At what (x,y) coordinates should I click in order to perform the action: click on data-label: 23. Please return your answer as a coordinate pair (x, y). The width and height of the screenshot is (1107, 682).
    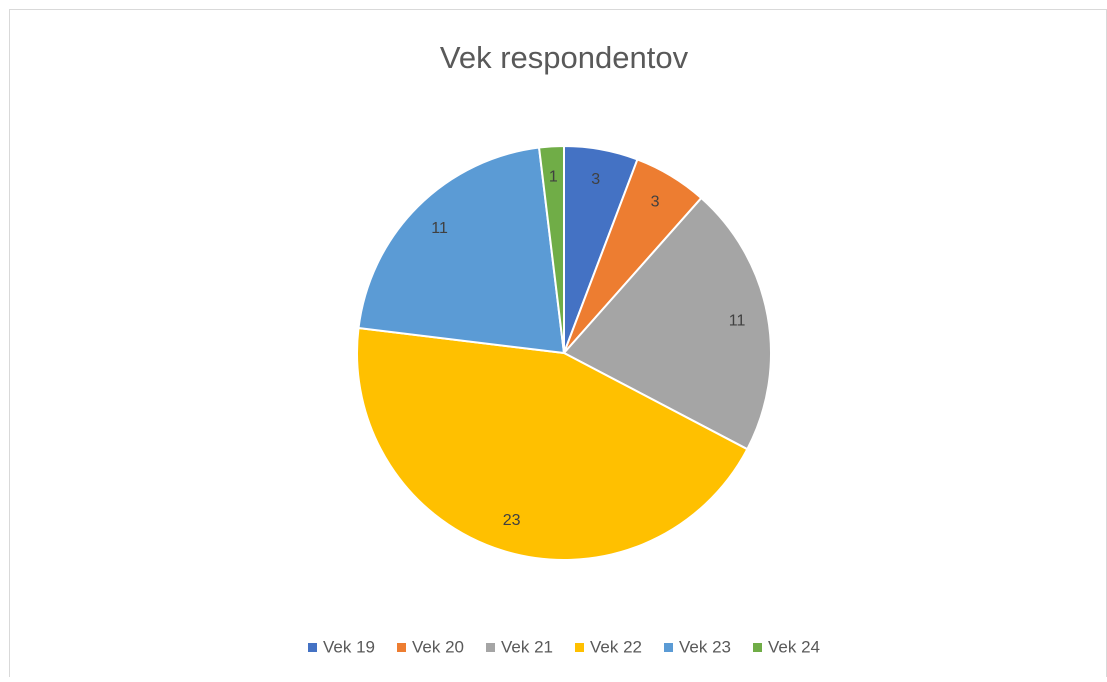
    Looking at the image, I should click on (512, 520).